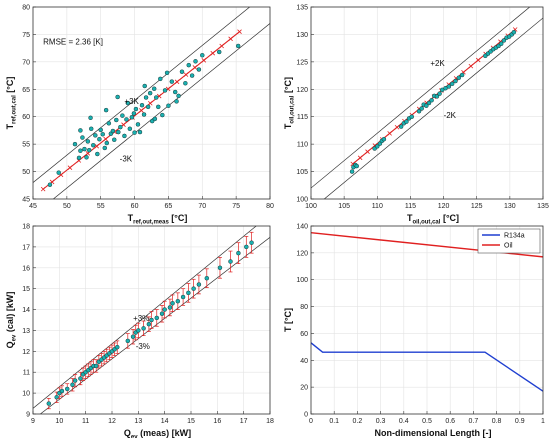 This screenshot has height=438, width=550. Describe the element at coordinates (288, 320) in the screenshot. I see `y-axis-label-main: T [°C]` at that location.